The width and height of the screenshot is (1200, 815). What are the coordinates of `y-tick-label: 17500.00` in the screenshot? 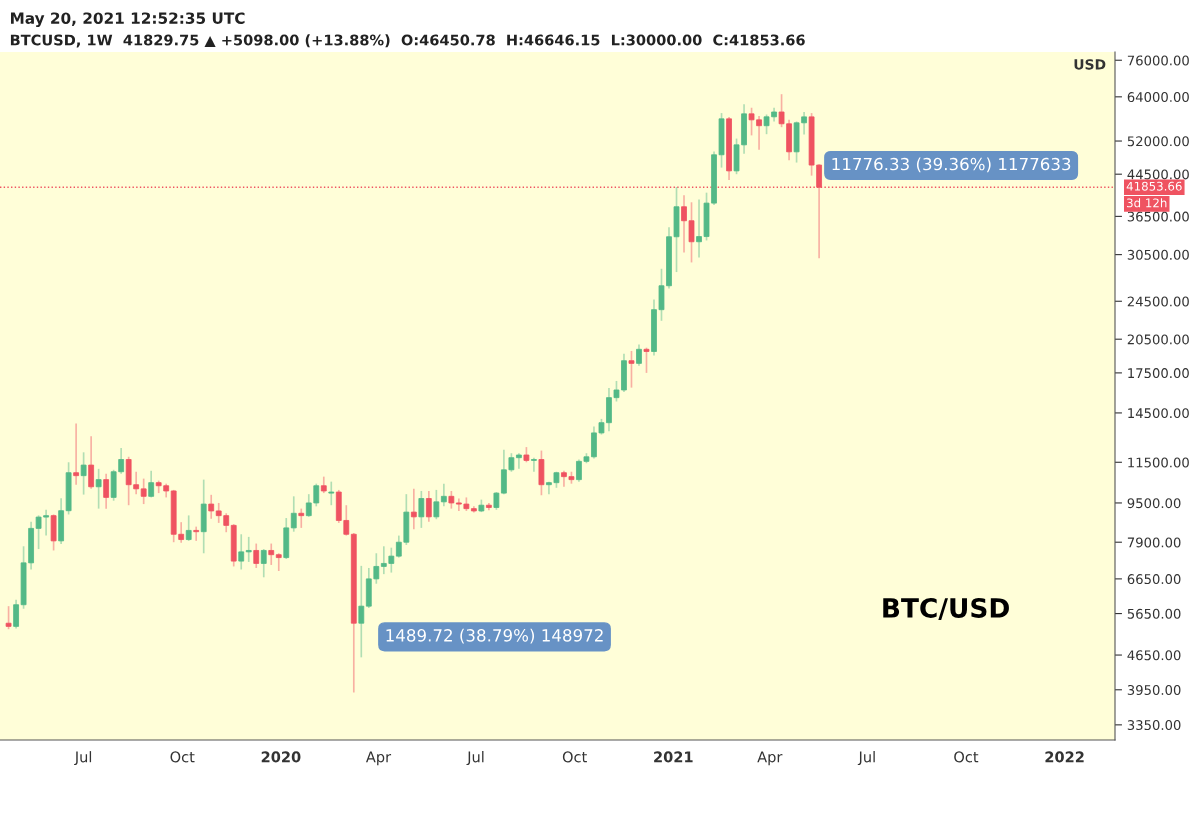 It's located at (1158, 373).